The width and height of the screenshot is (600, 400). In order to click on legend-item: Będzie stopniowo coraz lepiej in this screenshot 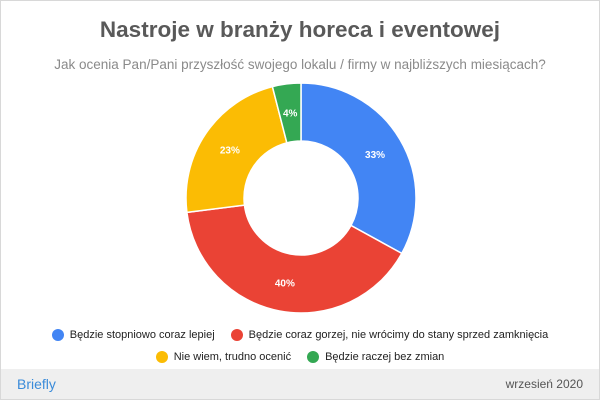, I will do `click(133, 335)`.